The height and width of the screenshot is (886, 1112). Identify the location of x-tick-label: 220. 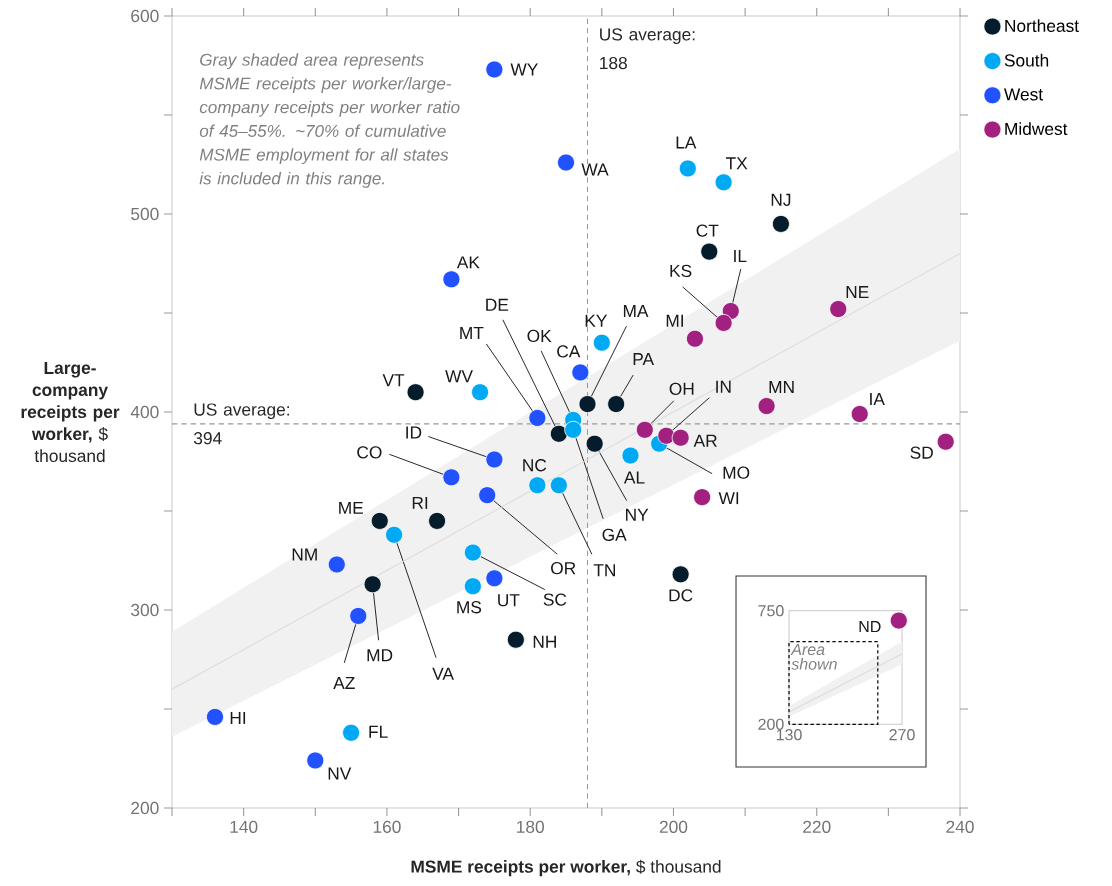
(817, 826).